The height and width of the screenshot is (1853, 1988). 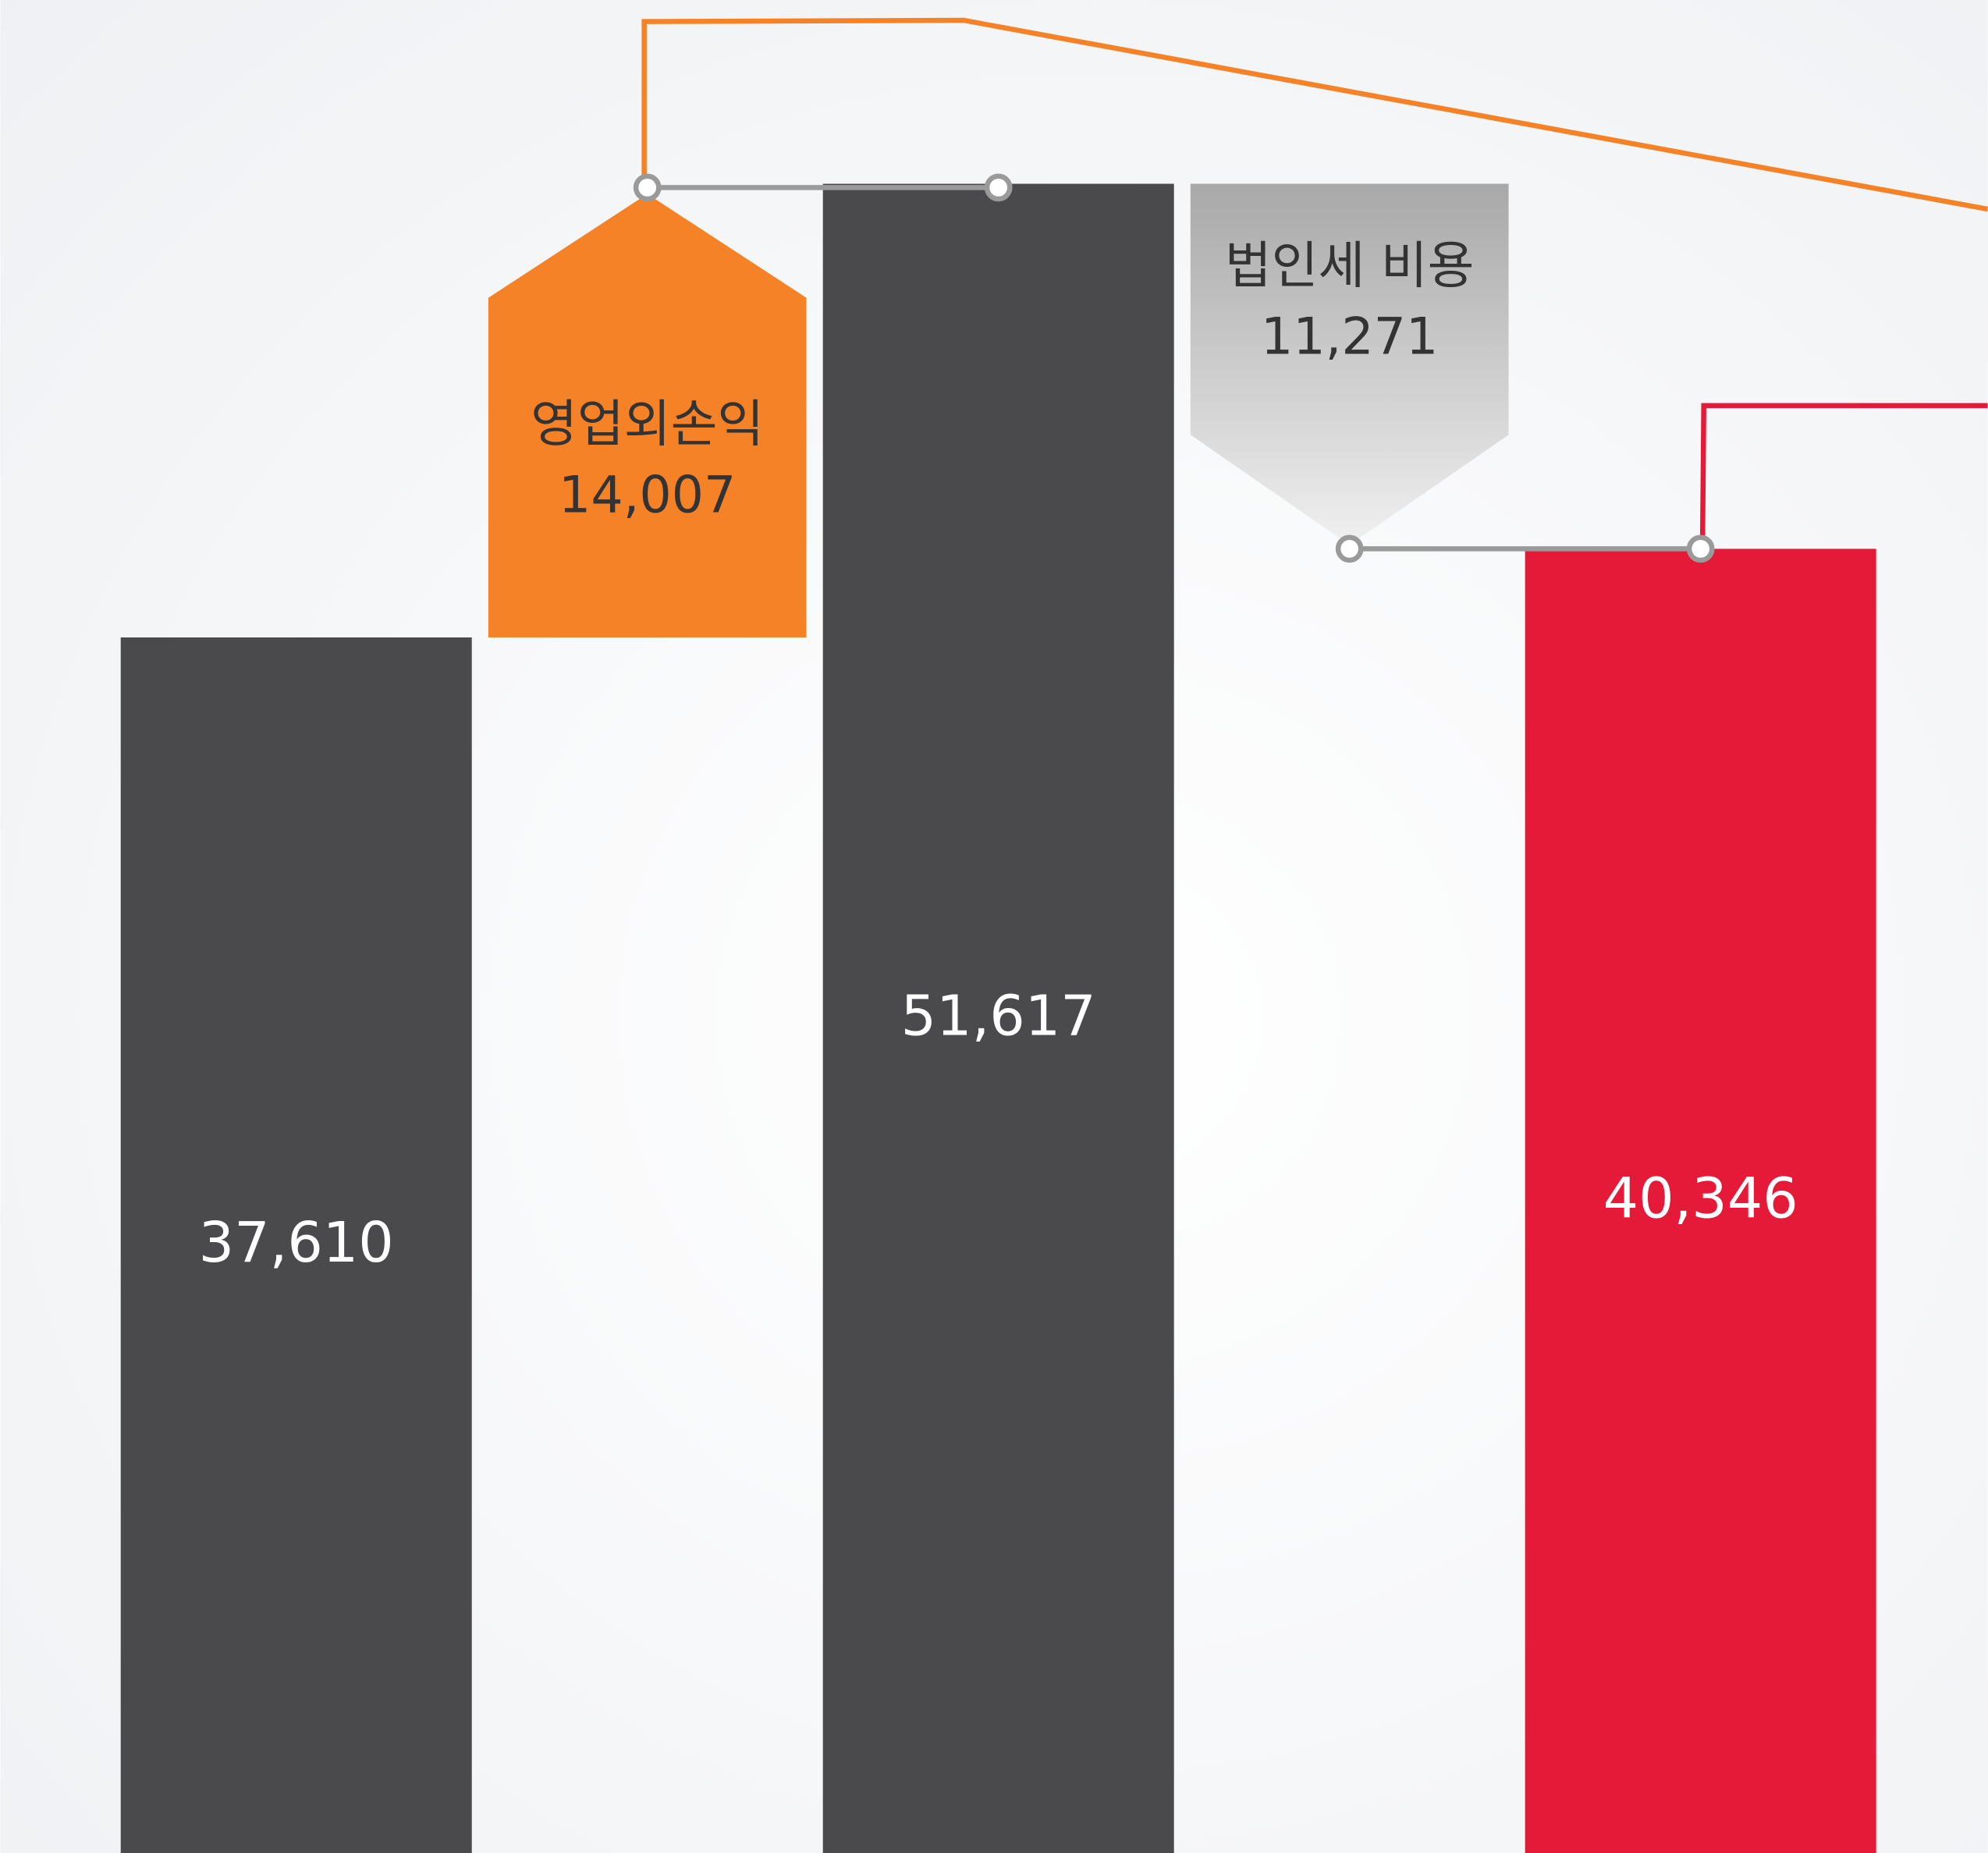 I want to click on value-label: 37,610, so click(x=296, y=1242).